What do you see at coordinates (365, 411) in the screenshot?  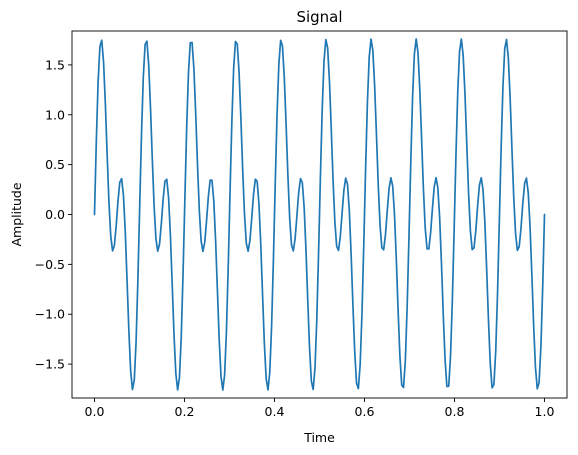 I see `x-tick-label: 0.6` at bounding box center [365, 411].